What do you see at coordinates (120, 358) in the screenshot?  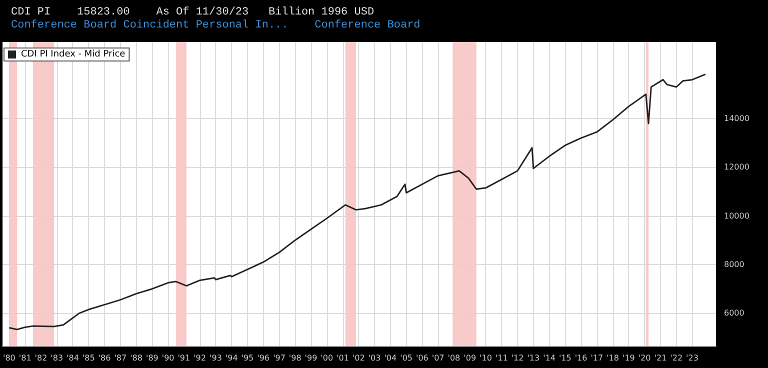 I see `x-tick-label: '87` at bounding box center [120, 358].